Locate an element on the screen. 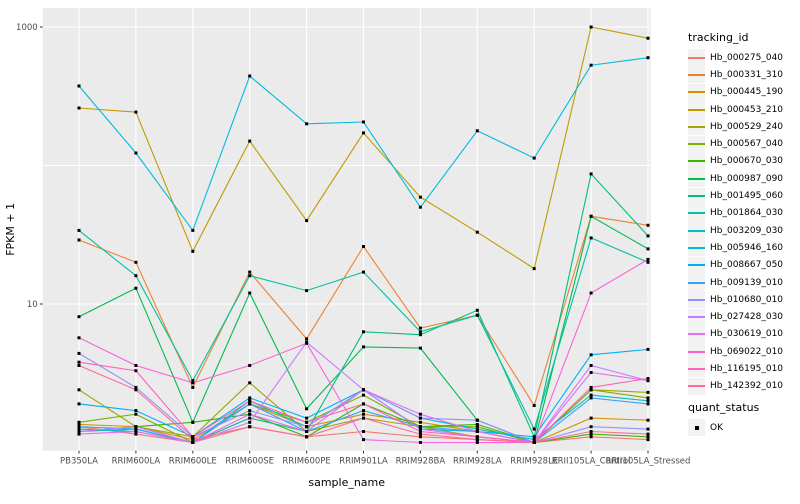  legend-item: Hb_001864_030 is located at coordinates (744, 213).